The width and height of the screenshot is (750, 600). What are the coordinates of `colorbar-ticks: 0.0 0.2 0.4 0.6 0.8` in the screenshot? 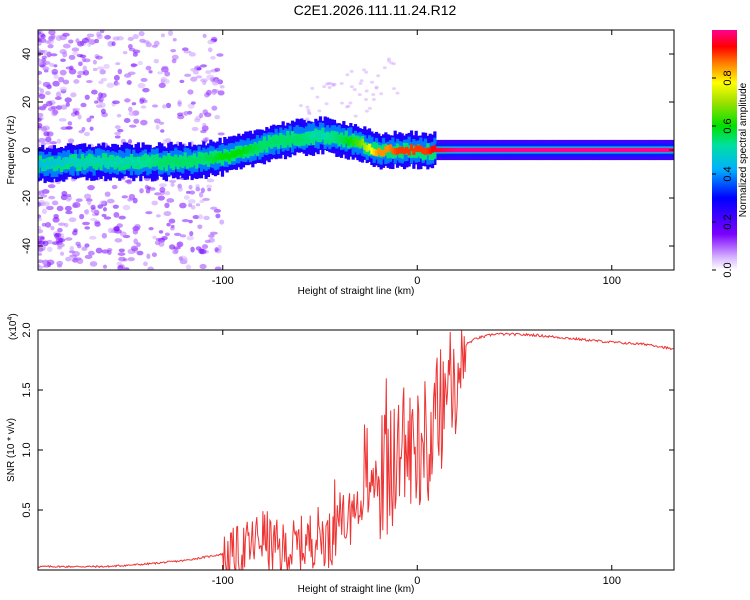 It's located at (723, 174).